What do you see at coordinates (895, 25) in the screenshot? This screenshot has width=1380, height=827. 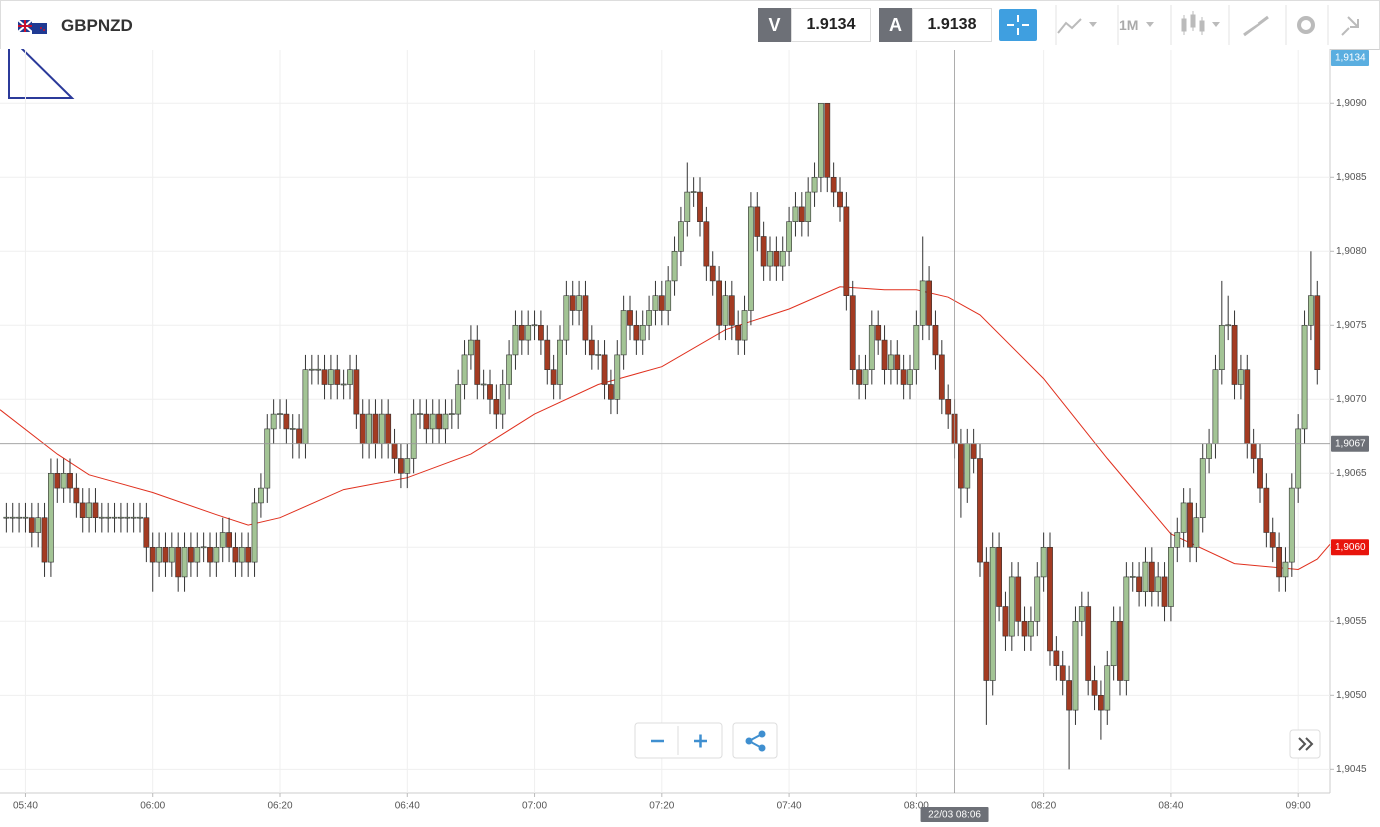 I see `ask-label: A` at bounding box center [895, 25].